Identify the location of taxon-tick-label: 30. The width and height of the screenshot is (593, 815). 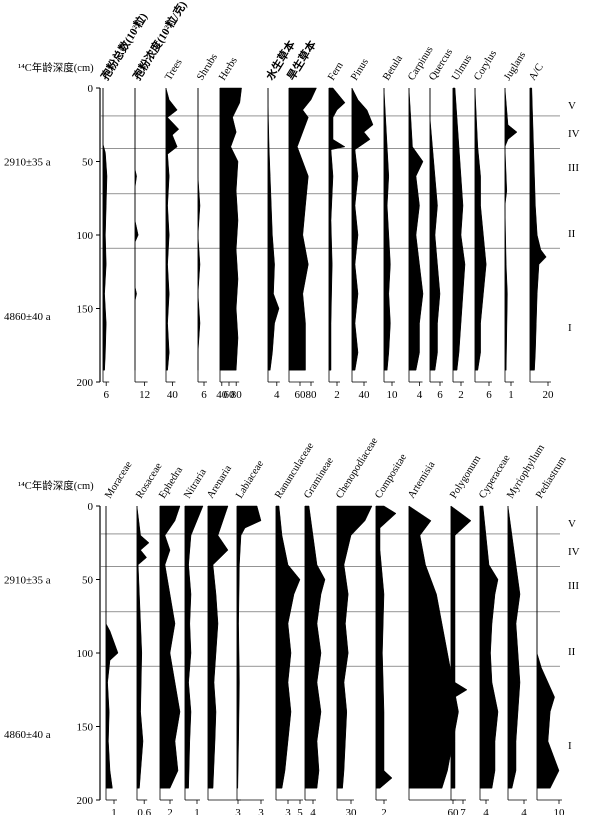
(352, 811).